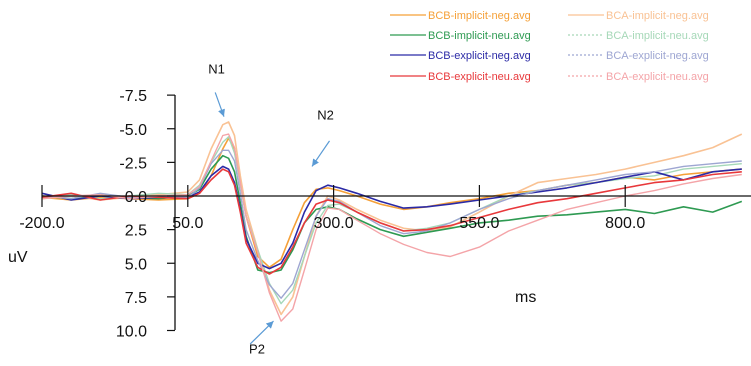 This screenshot has width=751, height=366. I want to click on annotation-arrow-p2, so click(261, 332).